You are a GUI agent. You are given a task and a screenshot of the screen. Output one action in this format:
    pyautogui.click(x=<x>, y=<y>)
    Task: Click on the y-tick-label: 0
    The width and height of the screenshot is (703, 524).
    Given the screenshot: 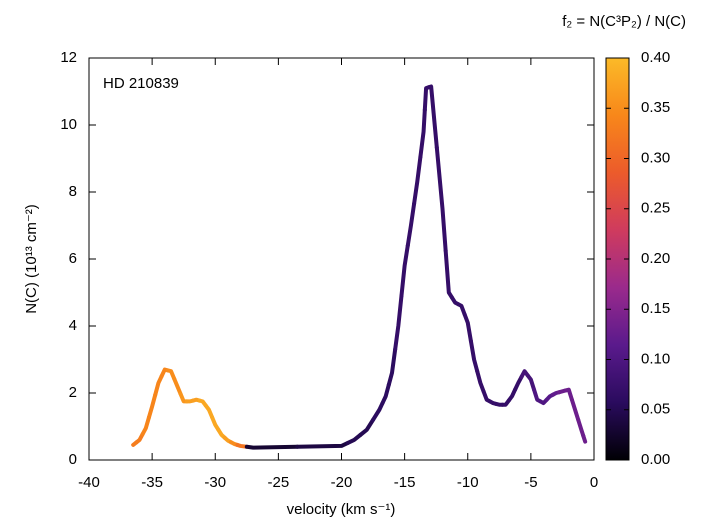 What is the action you would take?
    pyautogui.click(x=73, y=459)
    